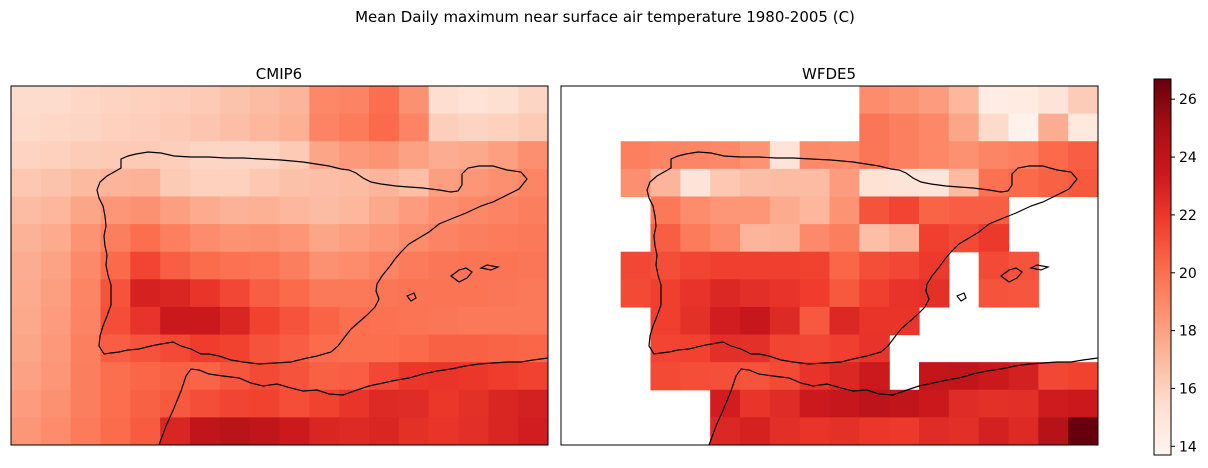  I want to click on colorbar-tick-label: 20, so click(1188, 274).